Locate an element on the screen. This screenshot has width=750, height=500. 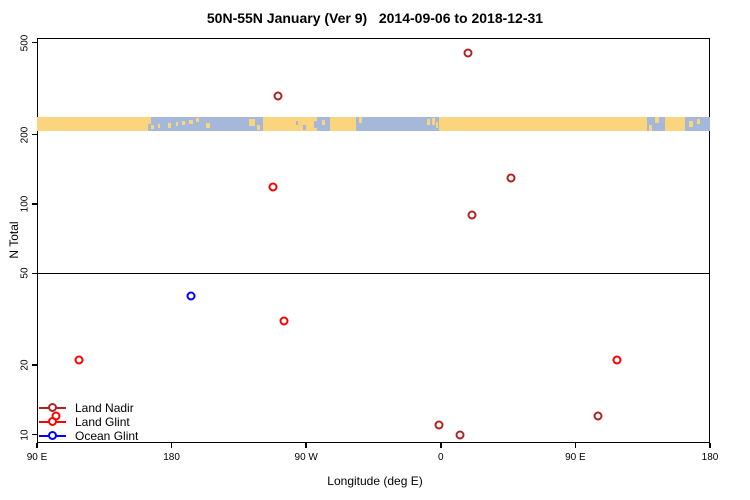
y-tick-label: 10 is located at coordinates (25, 435).